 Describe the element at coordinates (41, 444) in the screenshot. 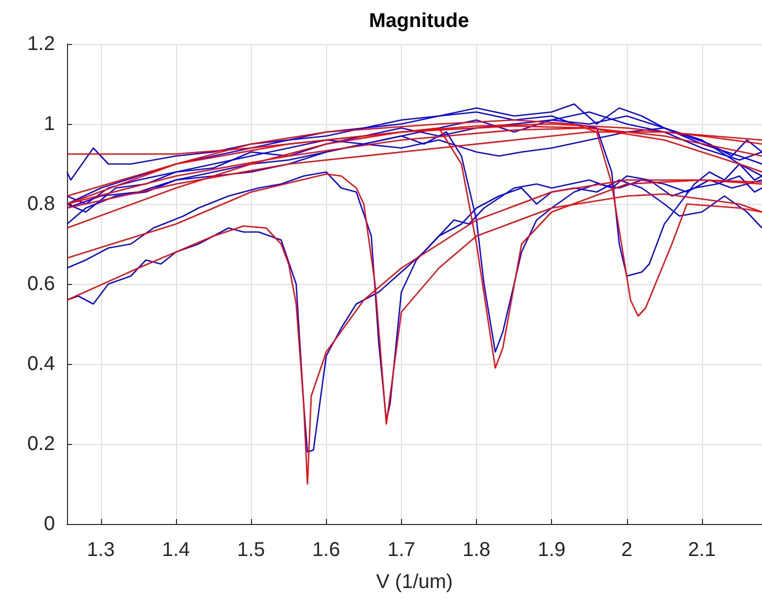

I see `y-tick-label: 0.2` at that location.